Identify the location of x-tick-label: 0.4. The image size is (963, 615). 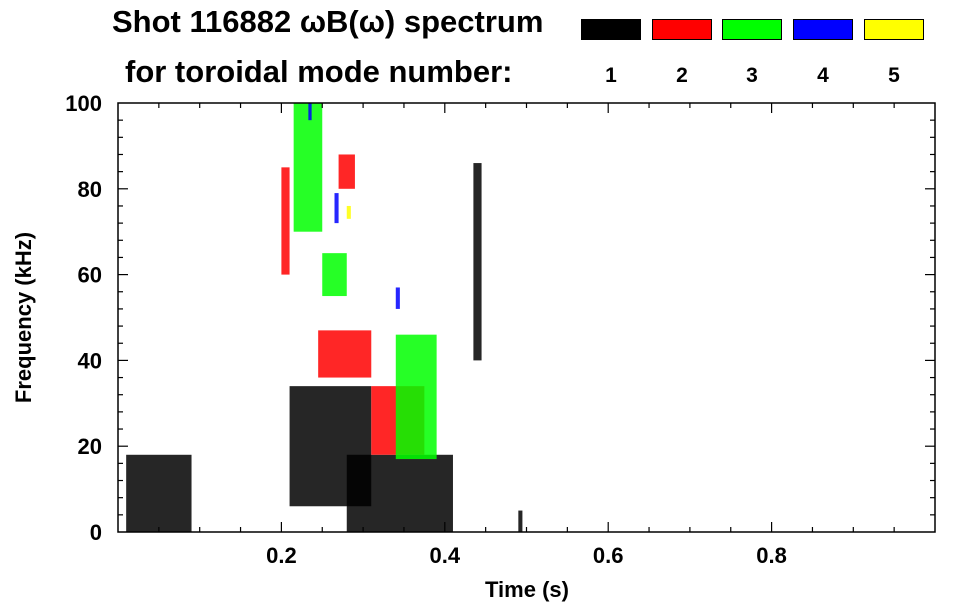
(445, 555).